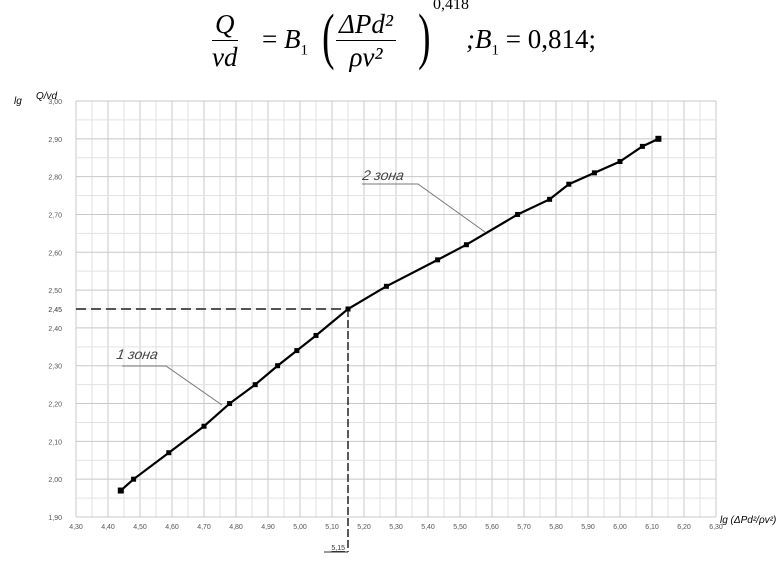  Describe the element at coordinates (382, 175) in the screenshot. I see `zone-label: 2 зона` at that location.